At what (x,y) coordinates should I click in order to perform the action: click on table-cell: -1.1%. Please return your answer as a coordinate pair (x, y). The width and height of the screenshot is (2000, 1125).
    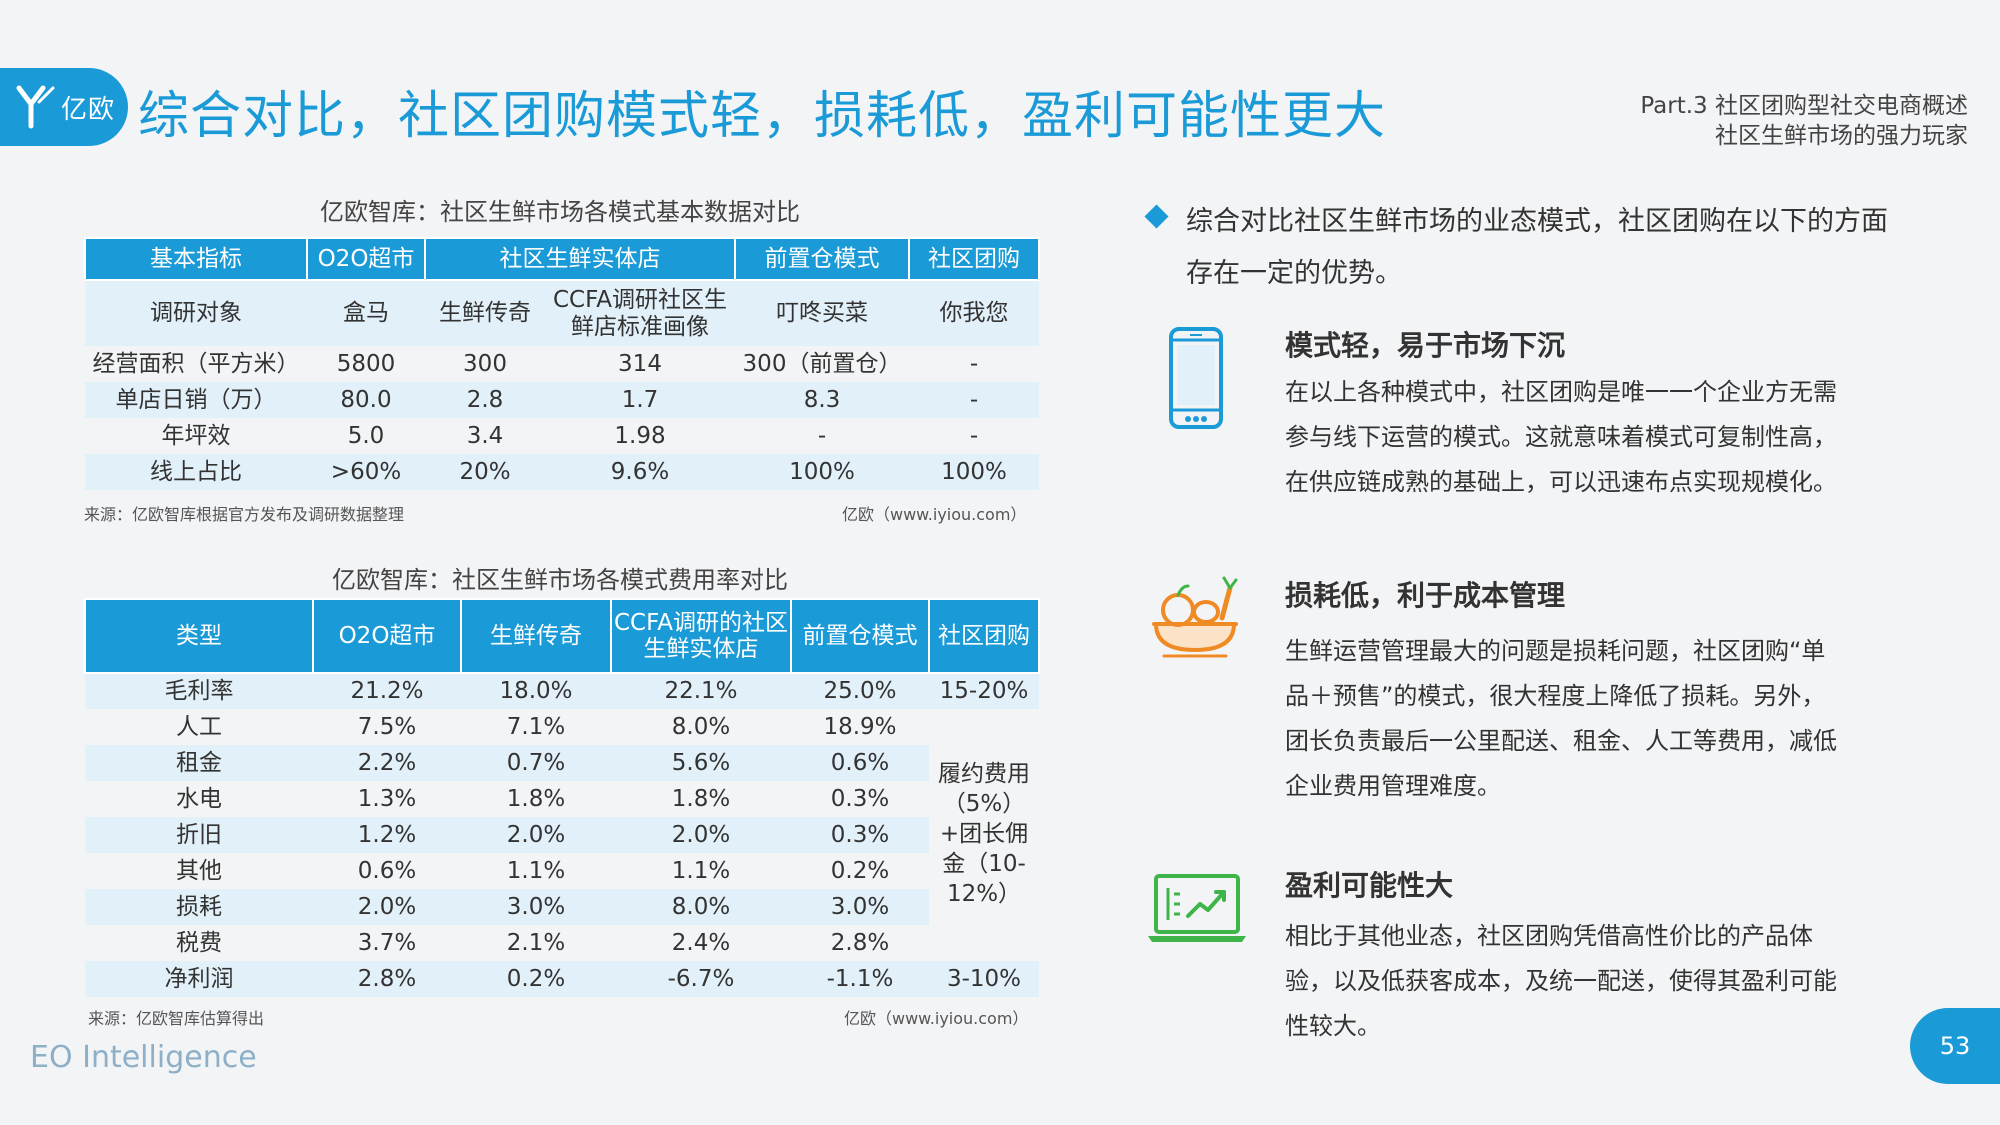
    Looking at the image, I should click on (860, 979).